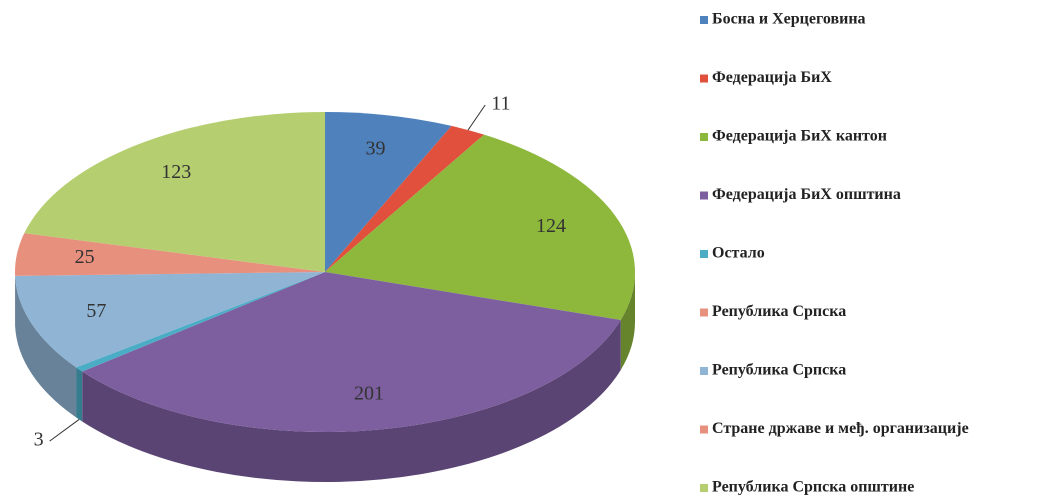 This screenshot has height=495, width=1056. Describe the element at coordinates (369, 393) in the screenshot. I see `data-label: 201` at that location.